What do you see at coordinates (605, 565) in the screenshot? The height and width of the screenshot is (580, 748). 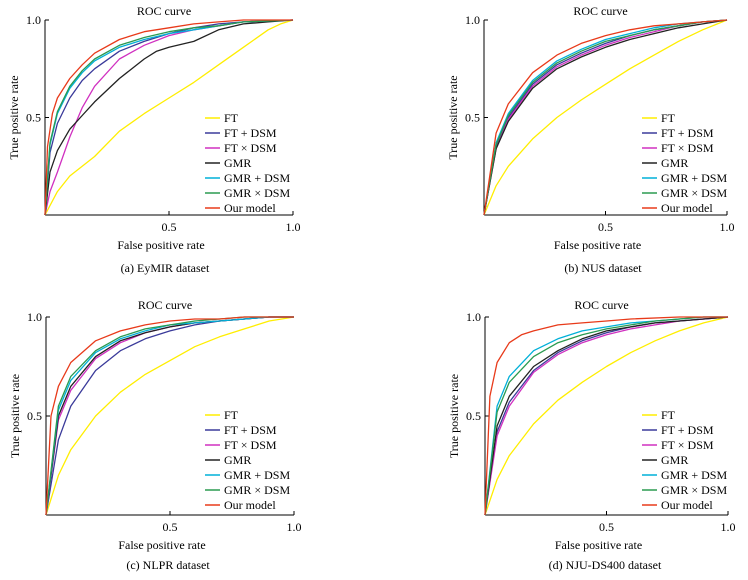 I see `panel-caption: (d) NJU-DS400 dataset` at bounding box center [605, 565].